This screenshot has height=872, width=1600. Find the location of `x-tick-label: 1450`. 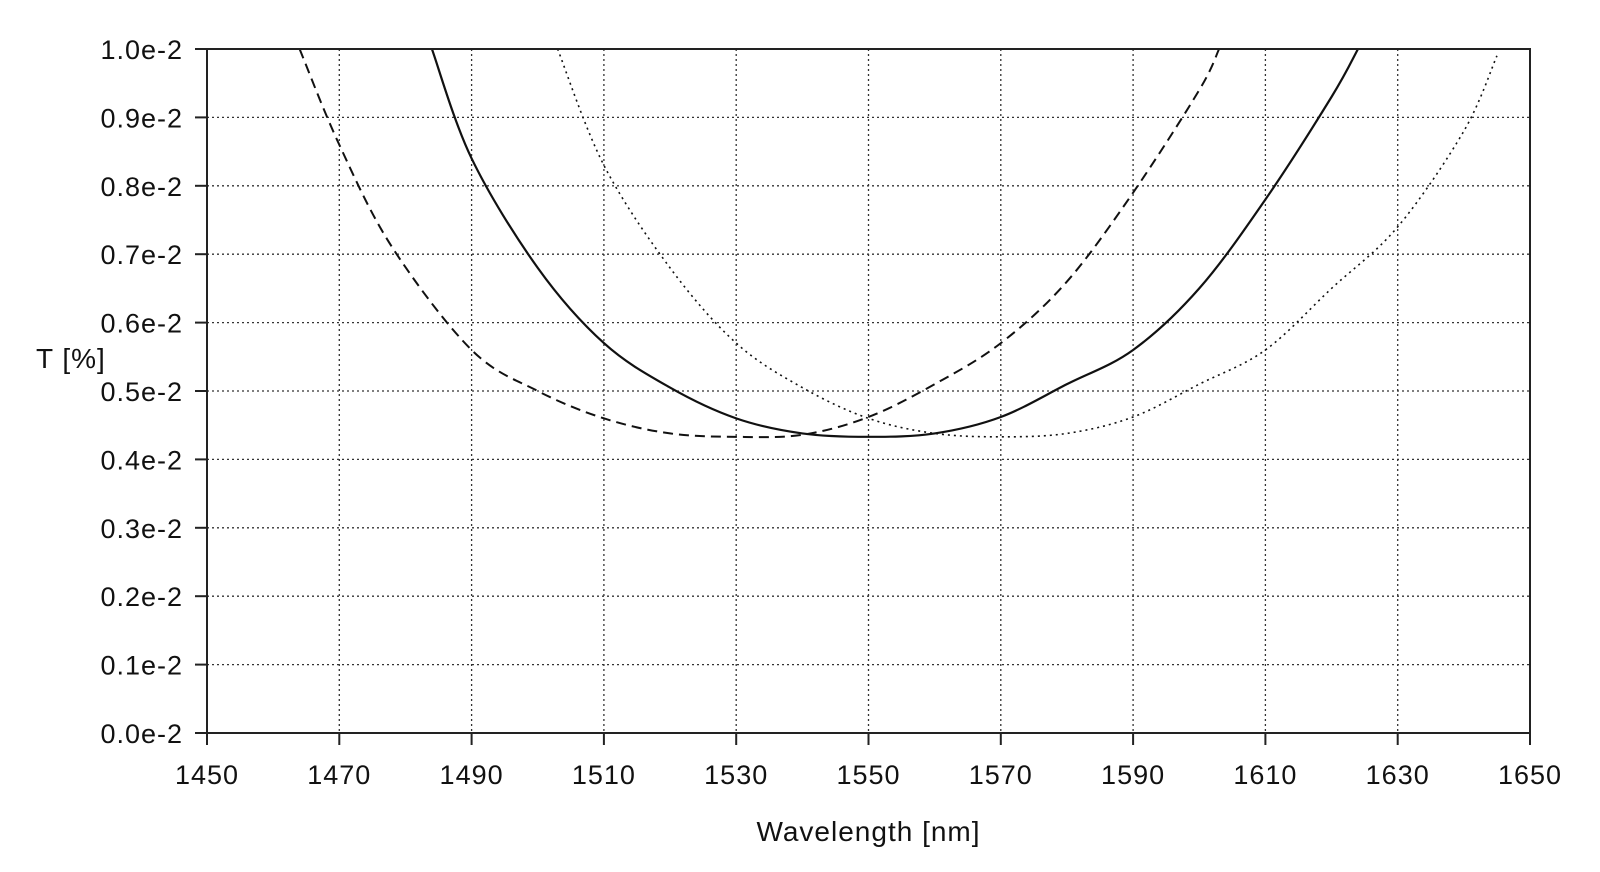

x-tick-label: 1450 is located at coordinates (207, 775).